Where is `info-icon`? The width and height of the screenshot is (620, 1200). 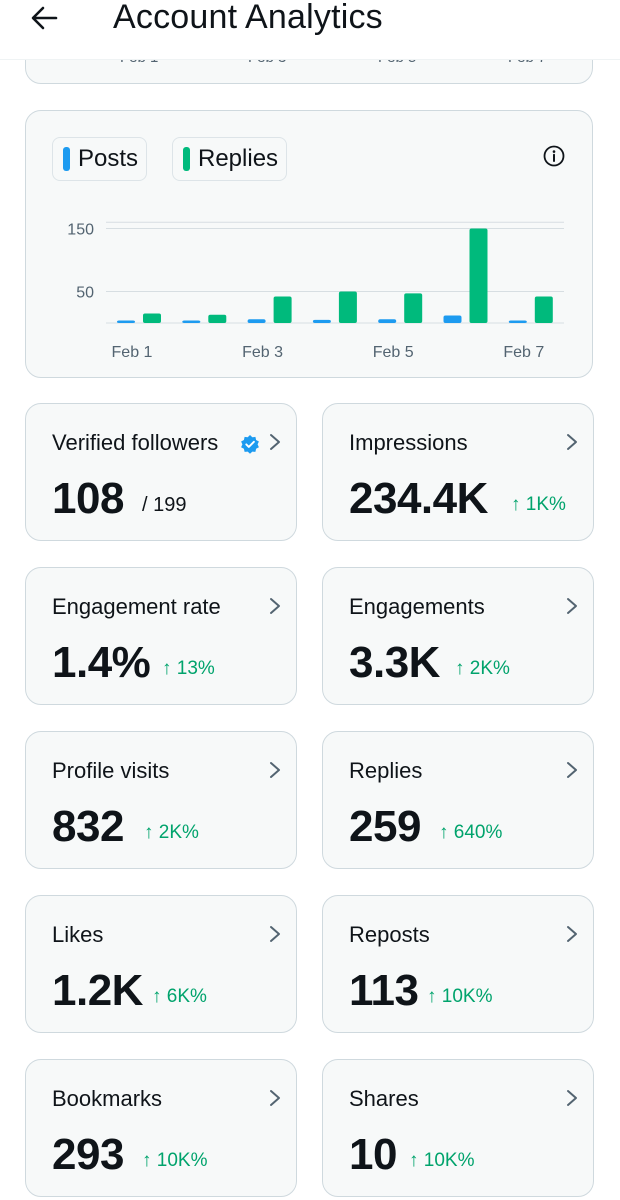 info-icon is located at coordinates (554, 156).